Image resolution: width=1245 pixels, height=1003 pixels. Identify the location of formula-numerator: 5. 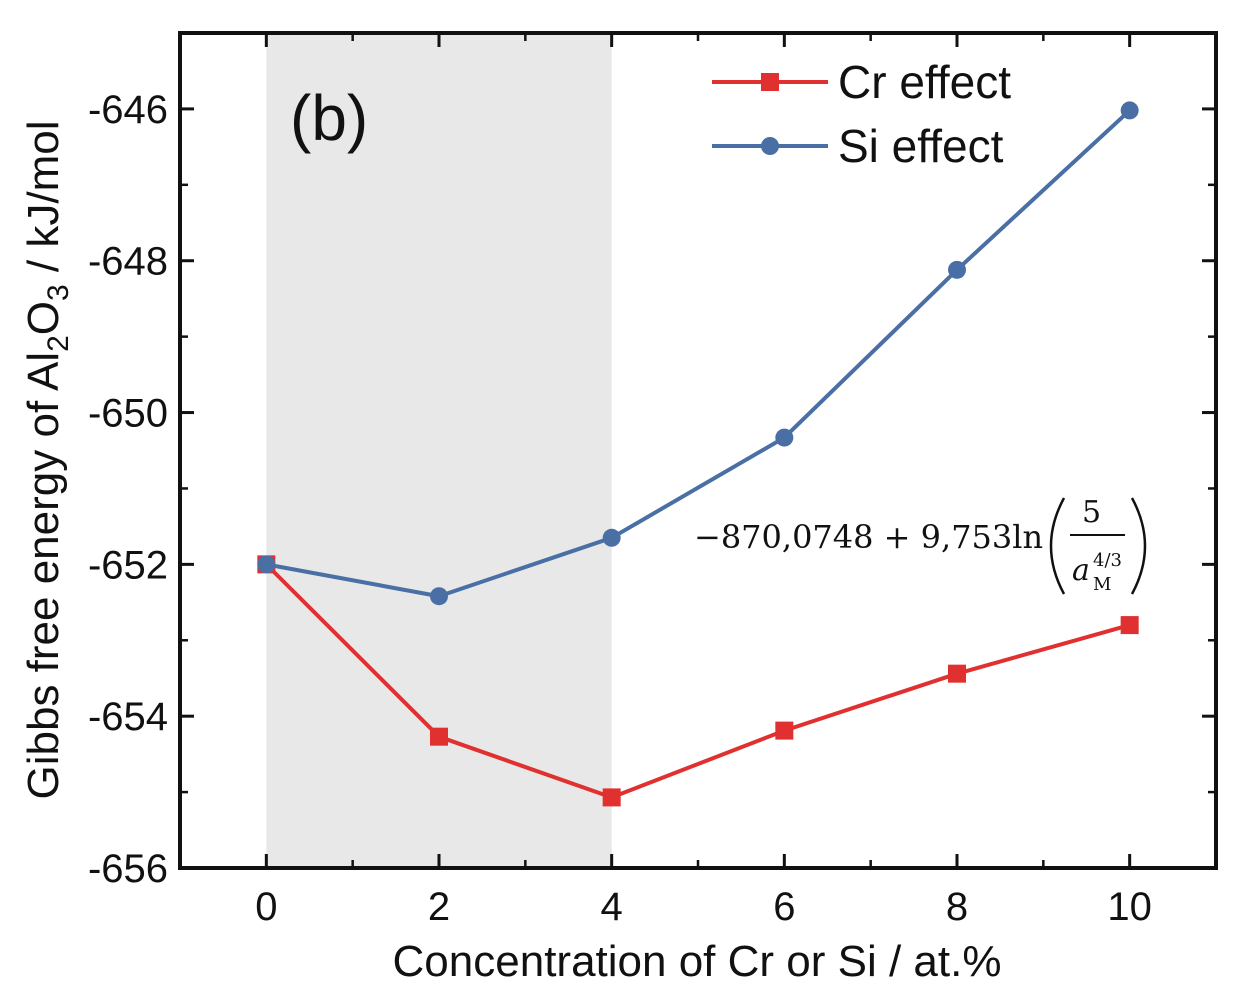
(1091, 512).